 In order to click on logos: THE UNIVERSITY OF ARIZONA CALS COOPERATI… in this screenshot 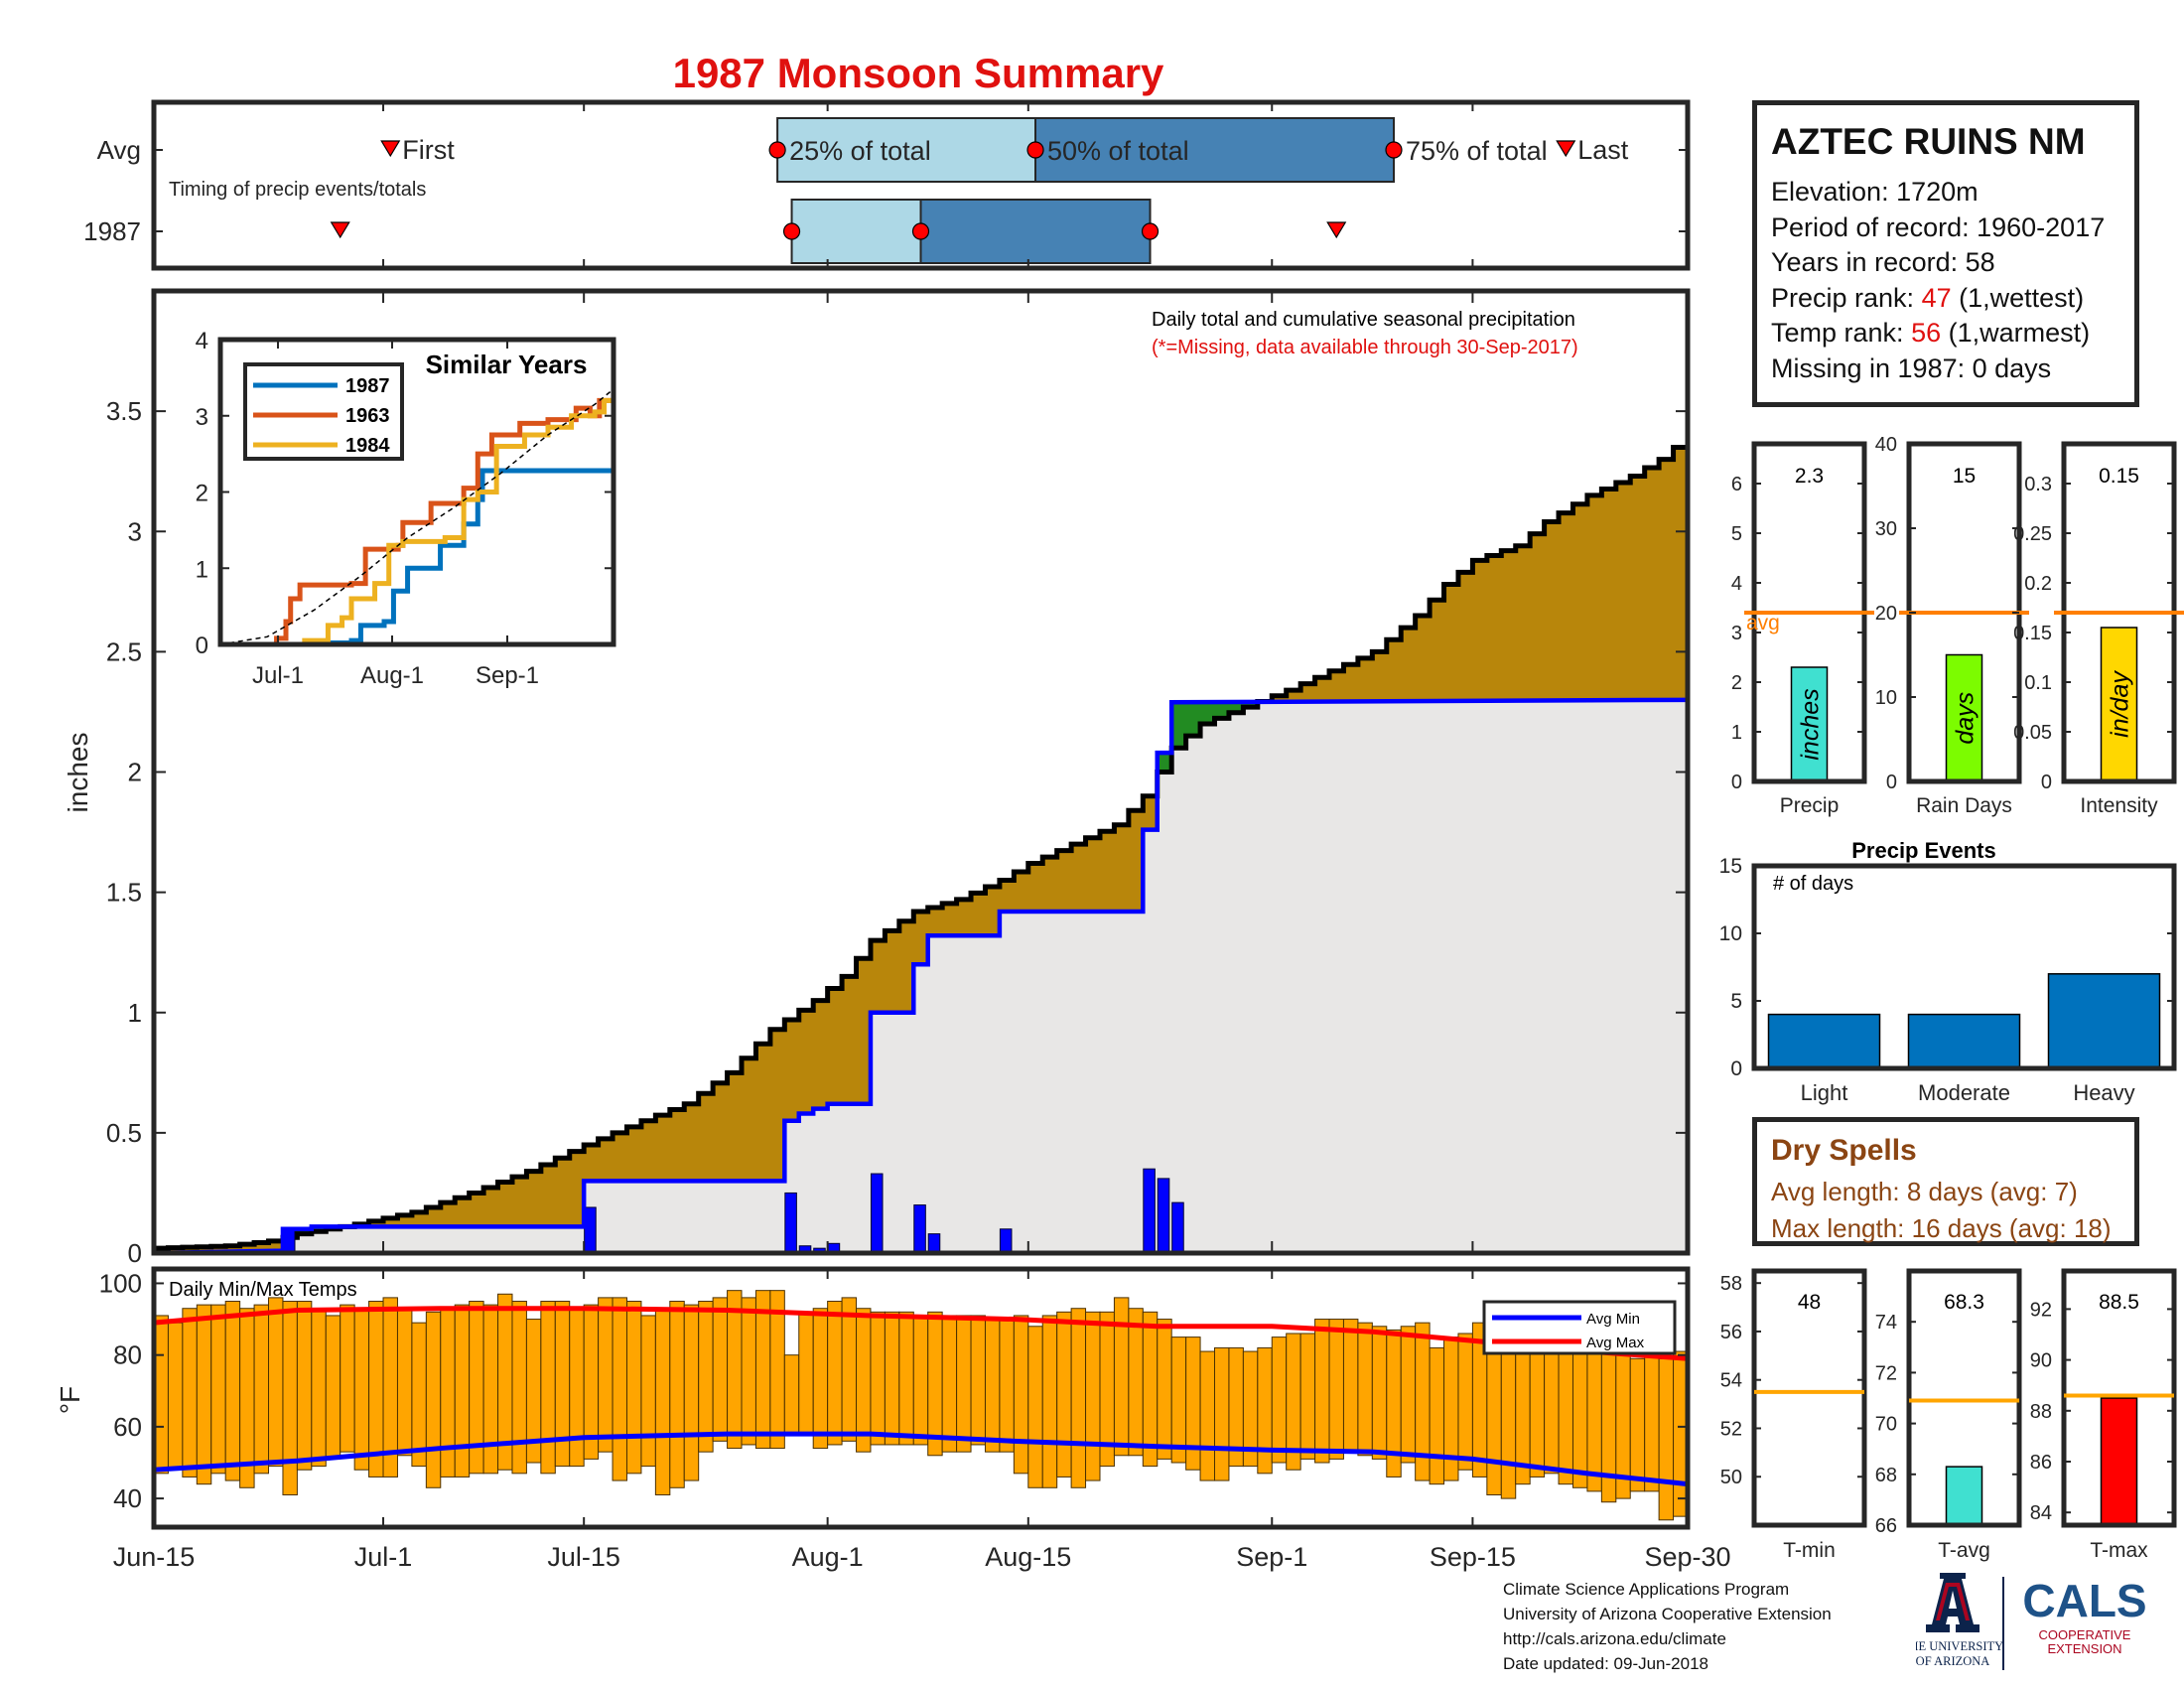, I will do `click(2031, 1621)`.